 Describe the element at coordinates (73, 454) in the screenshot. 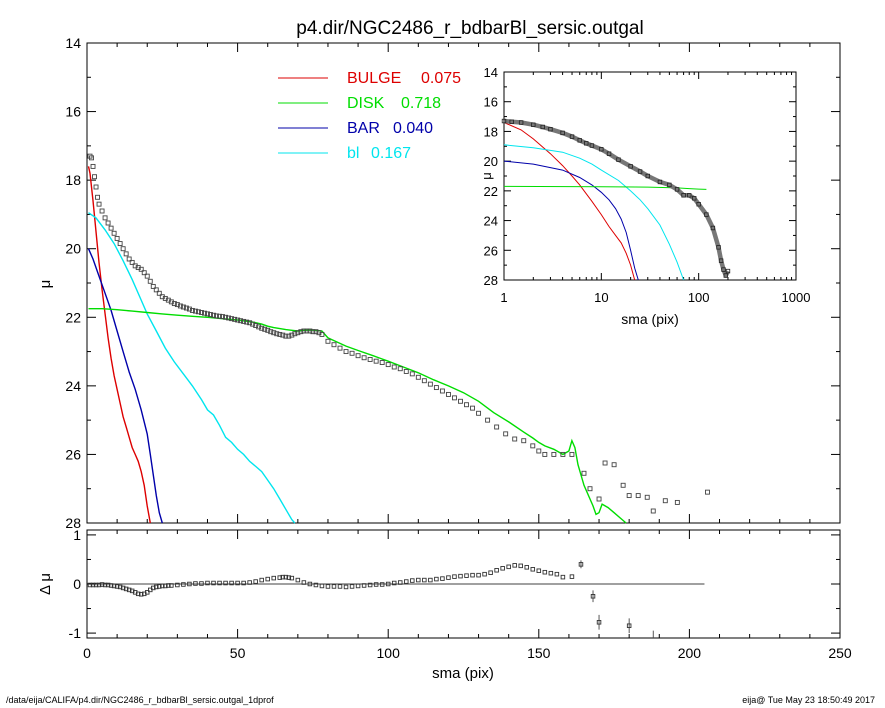

I see `main-y-tick-label: 26` at that location.